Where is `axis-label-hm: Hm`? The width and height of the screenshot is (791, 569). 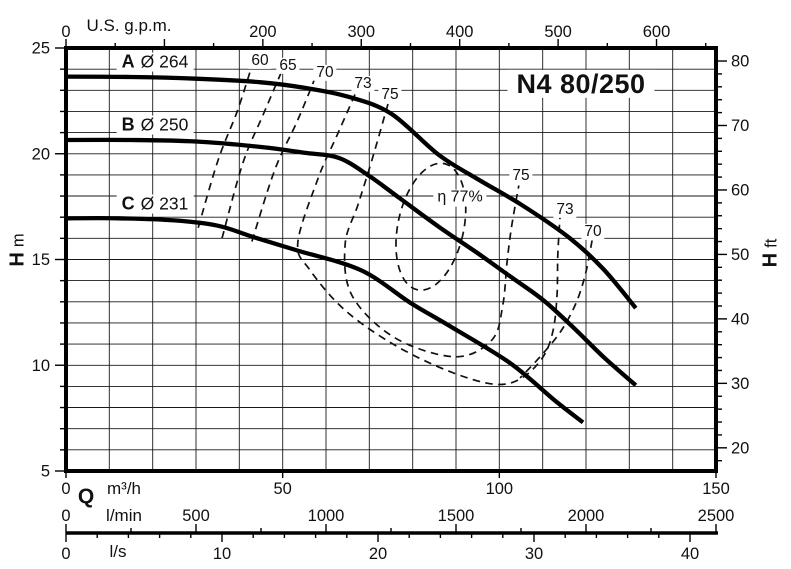 axis-label-hm: Hm is located at coordinates (17, 249).